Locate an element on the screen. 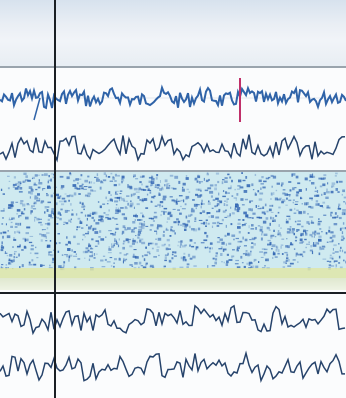 The width and height of the screenshot is (346, 398). channel-1-panel is located at coordinates (173, 98).